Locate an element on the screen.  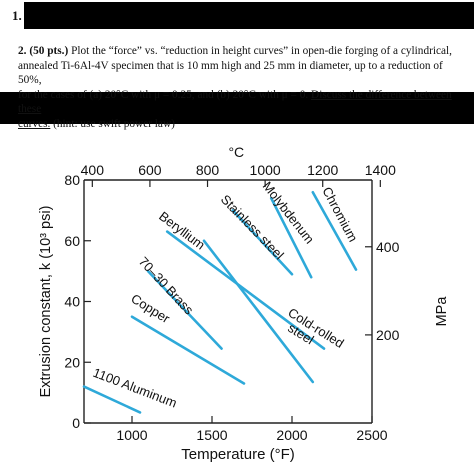
question-1-number: 1. is located at coordinates (17, 15).